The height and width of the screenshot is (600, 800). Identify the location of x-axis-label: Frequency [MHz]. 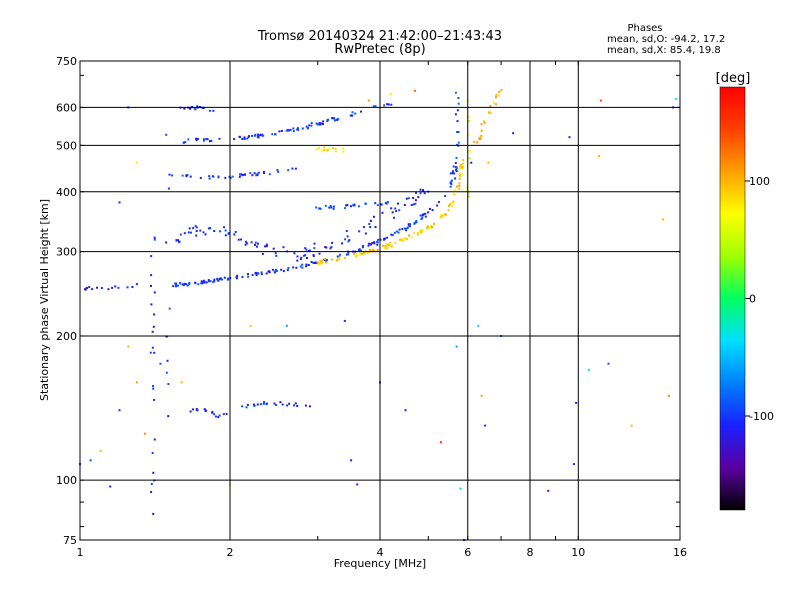
(380, 563).